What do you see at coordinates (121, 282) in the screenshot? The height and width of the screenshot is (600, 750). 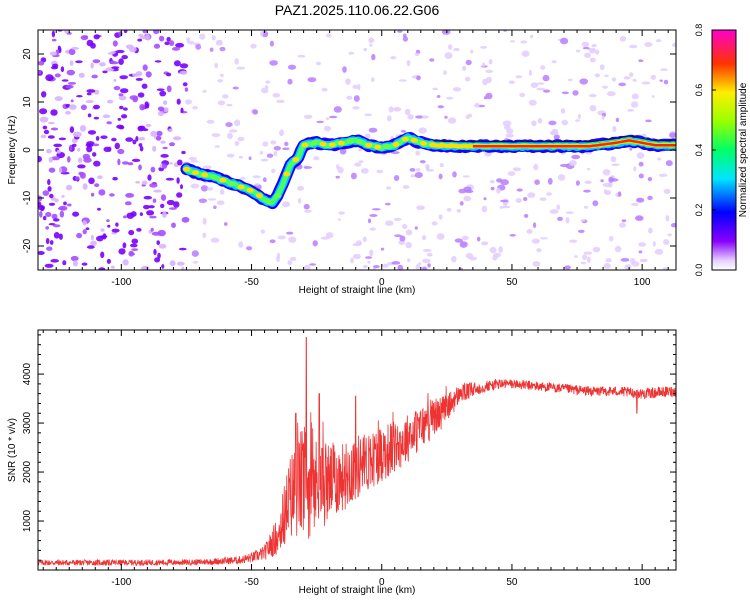 I see `x-tick-label: -100` at bounding box center [121, 282].